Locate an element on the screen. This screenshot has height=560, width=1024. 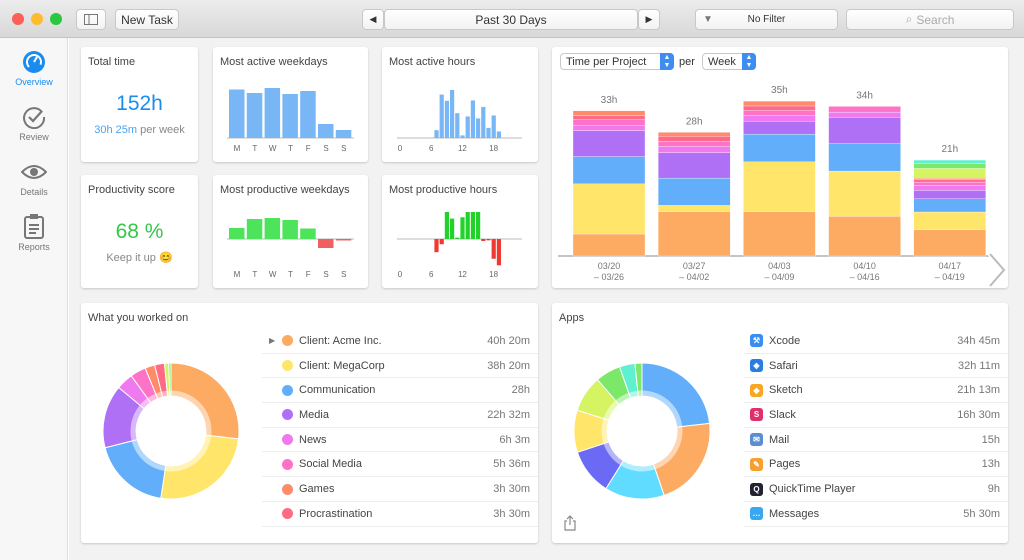
x-tick-label: S is located at coordinates (343, 274).